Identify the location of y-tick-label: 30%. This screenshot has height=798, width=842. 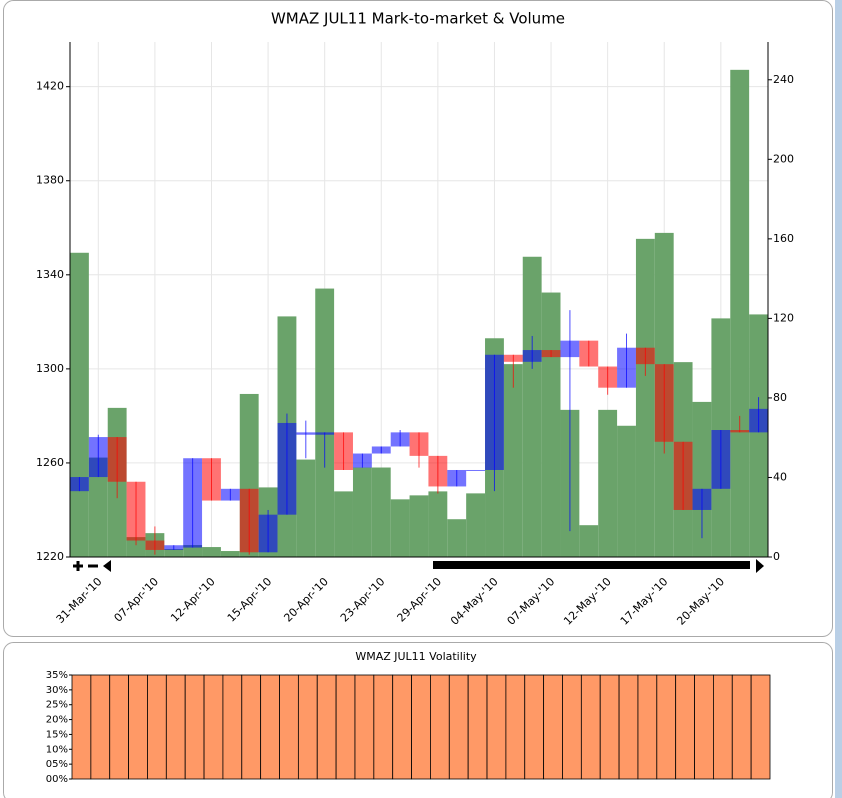
(57, 690).